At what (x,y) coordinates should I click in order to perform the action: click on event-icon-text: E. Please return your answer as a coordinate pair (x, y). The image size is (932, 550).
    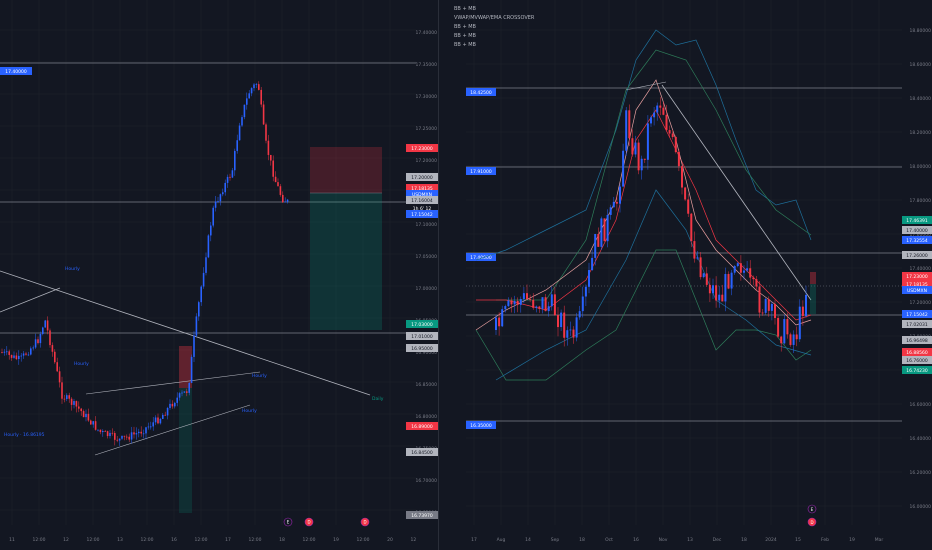
    Looking at the image, I should click on (288, 522).